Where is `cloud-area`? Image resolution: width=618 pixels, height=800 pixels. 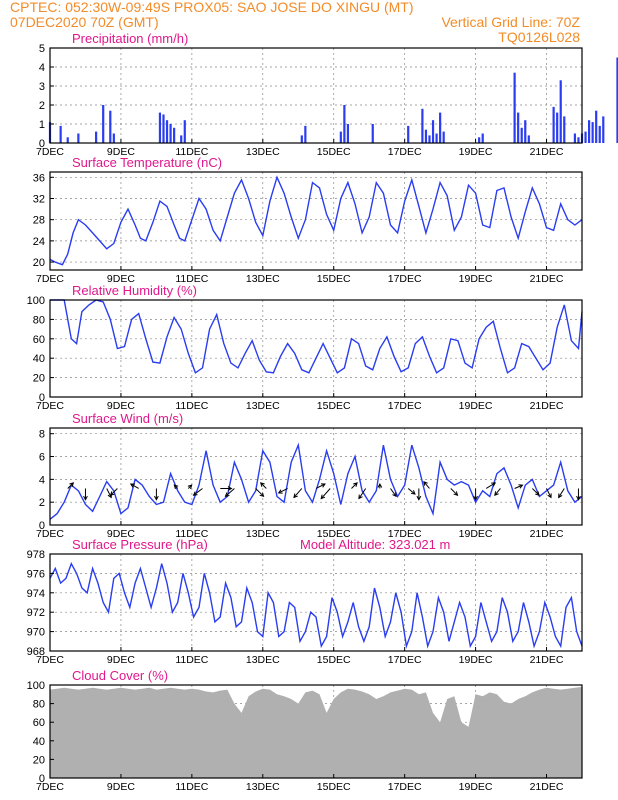 cloud-area is located at coordinates (316, 732).